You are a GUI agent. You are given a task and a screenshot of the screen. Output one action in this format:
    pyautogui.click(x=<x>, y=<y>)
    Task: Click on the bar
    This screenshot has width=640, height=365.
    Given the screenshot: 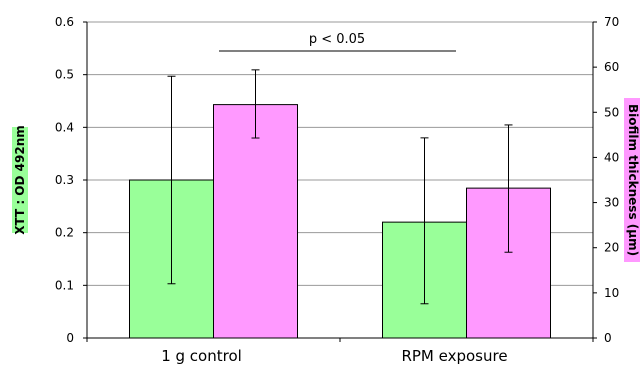 What is the action you would take?
    pyautogui.click(x=255, y=221)
    